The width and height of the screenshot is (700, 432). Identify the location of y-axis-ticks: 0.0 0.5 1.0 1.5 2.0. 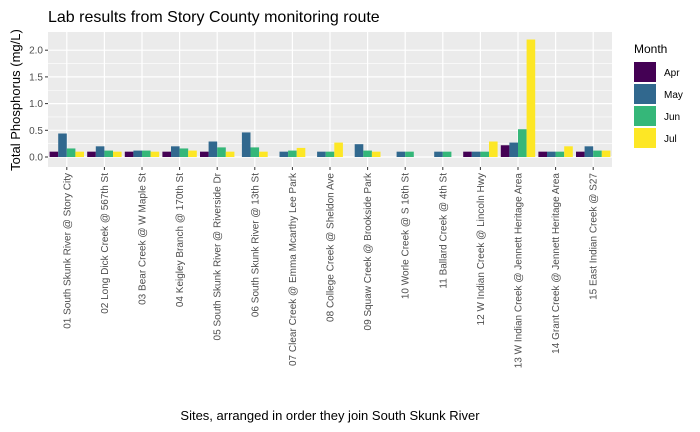
(38, 105).